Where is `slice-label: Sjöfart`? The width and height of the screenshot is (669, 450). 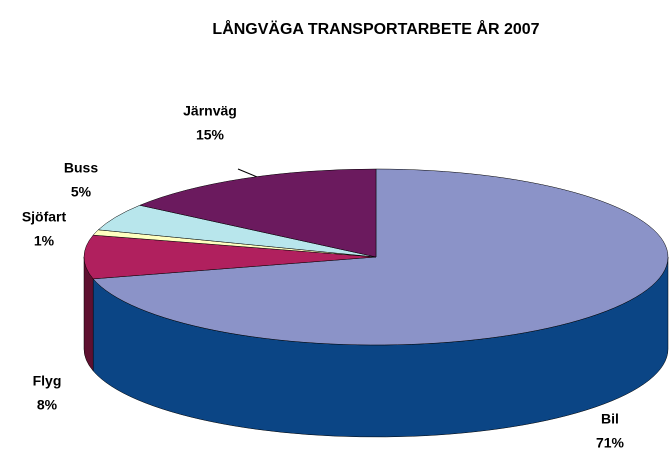
slice-label: Sjöfart is located at coordinates (44, 217).